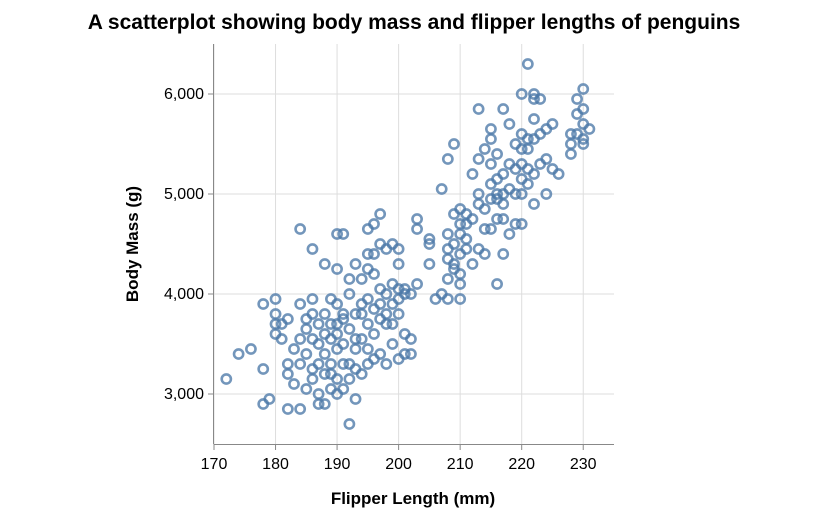 Image resolution: width=828 pixels, height=518 pixels. What do you see at coordinates (214, 464) in the screenshot?
I see `x-tick-label: 170` at bounding box center [214, 464].